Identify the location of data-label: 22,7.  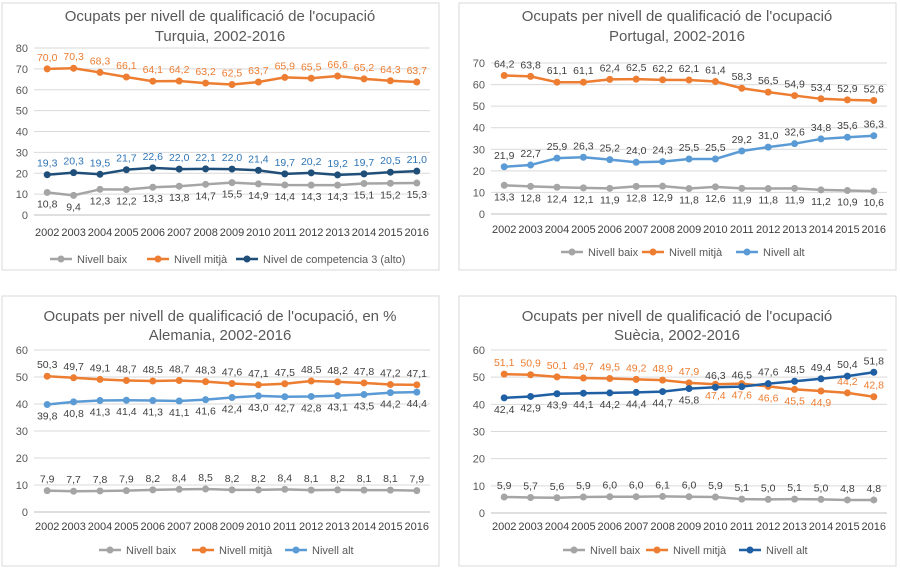
(530, 154).